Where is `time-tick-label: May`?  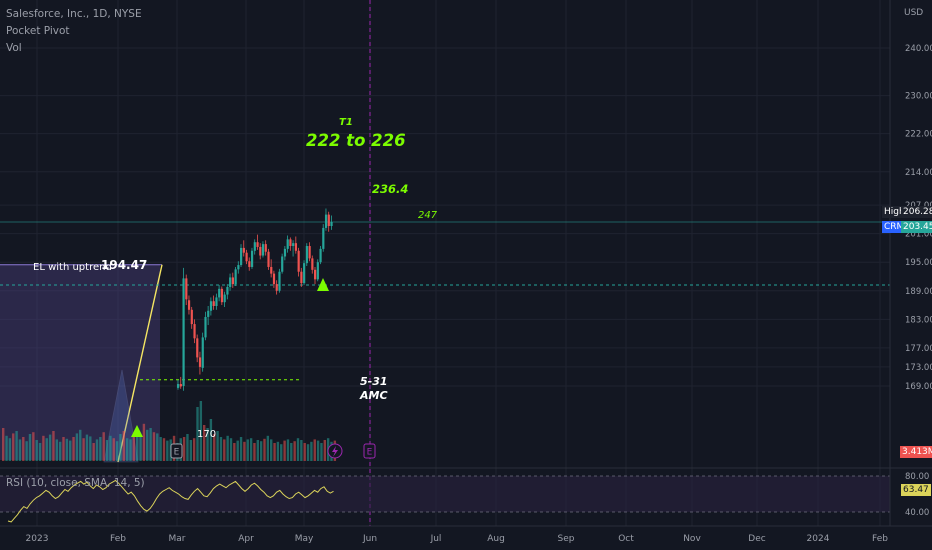 time-tick-label: May is located at coordinates (304, 539).